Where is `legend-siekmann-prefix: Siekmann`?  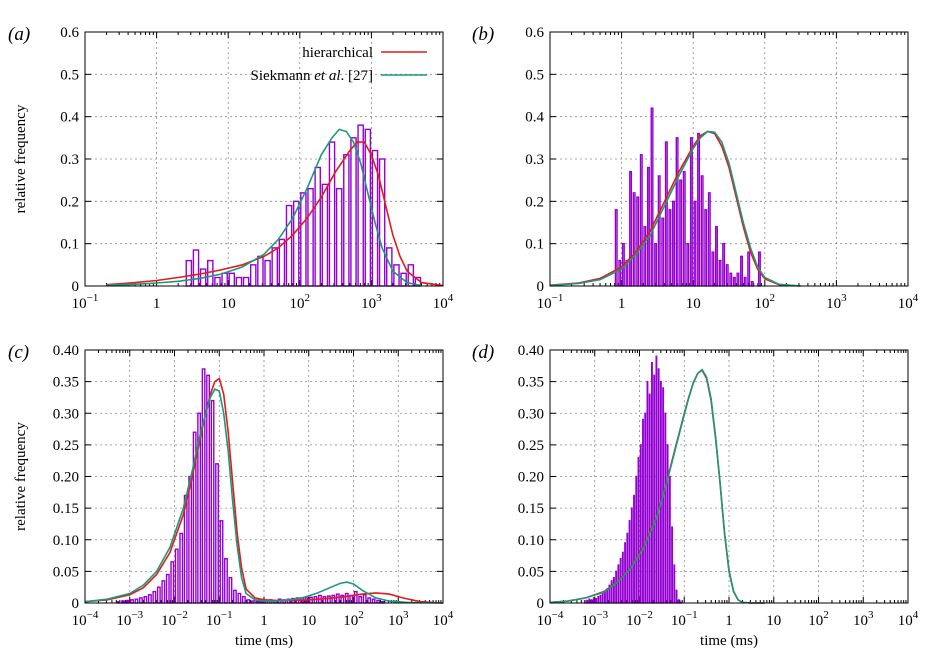
legend-siekmann-prefix: Siekmann is located at coordinates (283, 76).